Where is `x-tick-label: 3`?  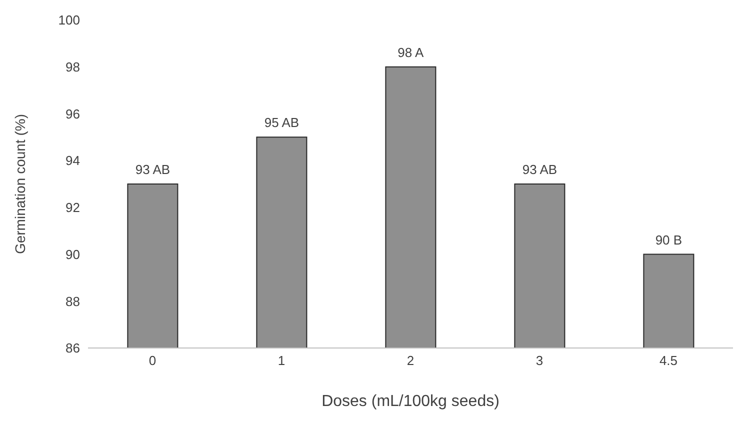 x-tick-label: 3 is located at coordinates (540, 360).